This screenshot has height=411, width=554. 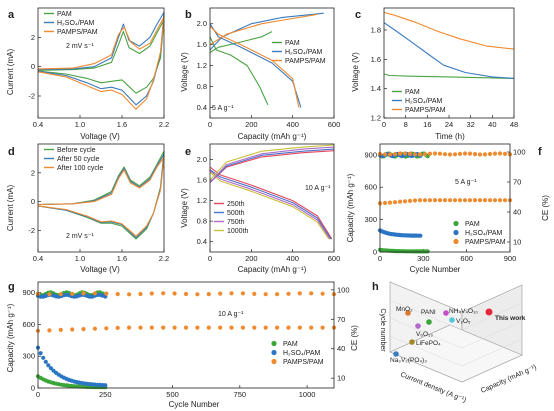 I want to click on panel-g-legend: PAM H₂SO₄/PAM PAMPS/PAM, so click(x=297, y=353).